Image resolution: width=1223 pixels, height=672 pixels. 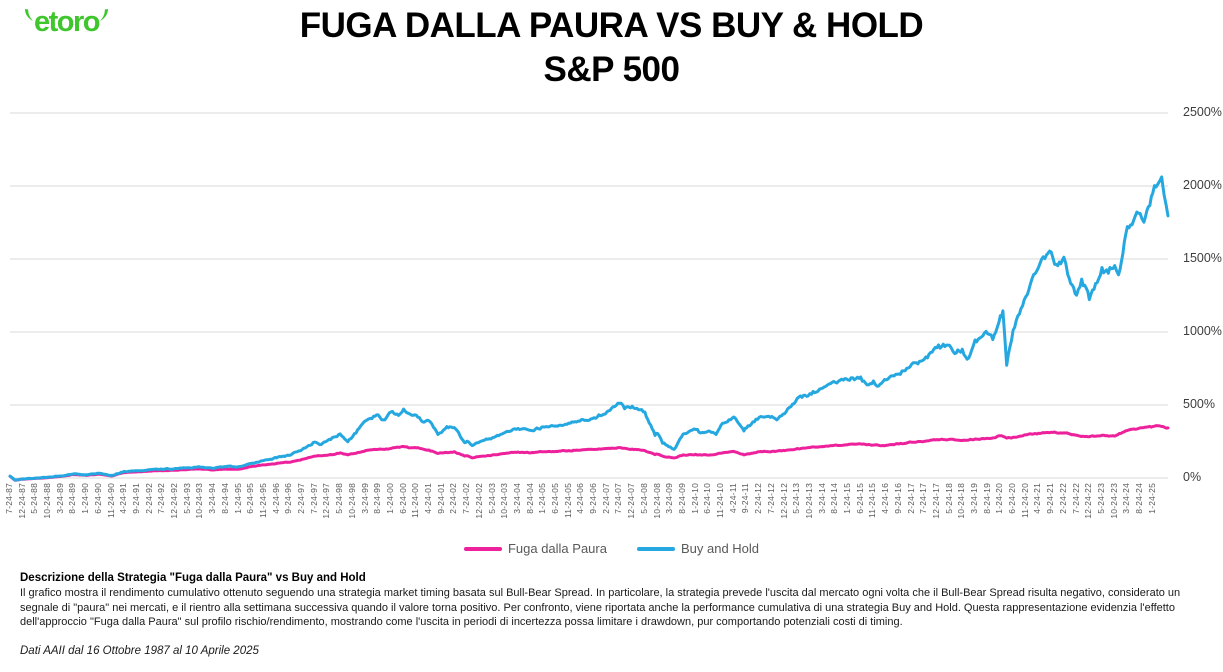 What do you see at coordinates (542, 498) in the screenshot?
I see `x-tick-label: 1-24-05` at bounding box center [542, 498].